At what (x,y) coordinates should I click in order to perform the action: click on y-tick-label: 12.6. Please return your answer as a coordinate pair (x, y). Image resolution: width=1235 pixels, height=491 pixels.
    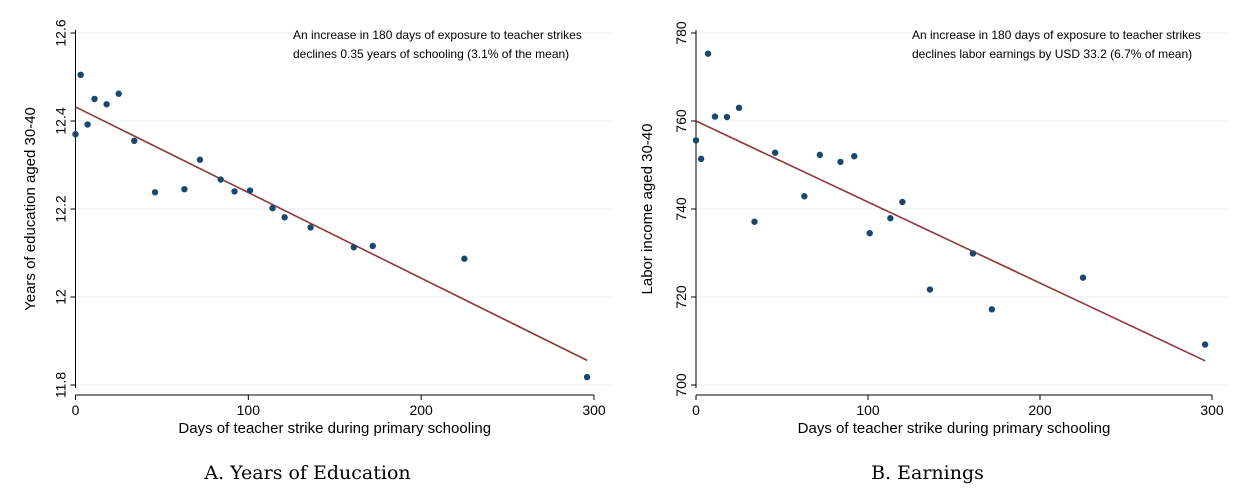
    Looking at the image, I should click on (61, 32).